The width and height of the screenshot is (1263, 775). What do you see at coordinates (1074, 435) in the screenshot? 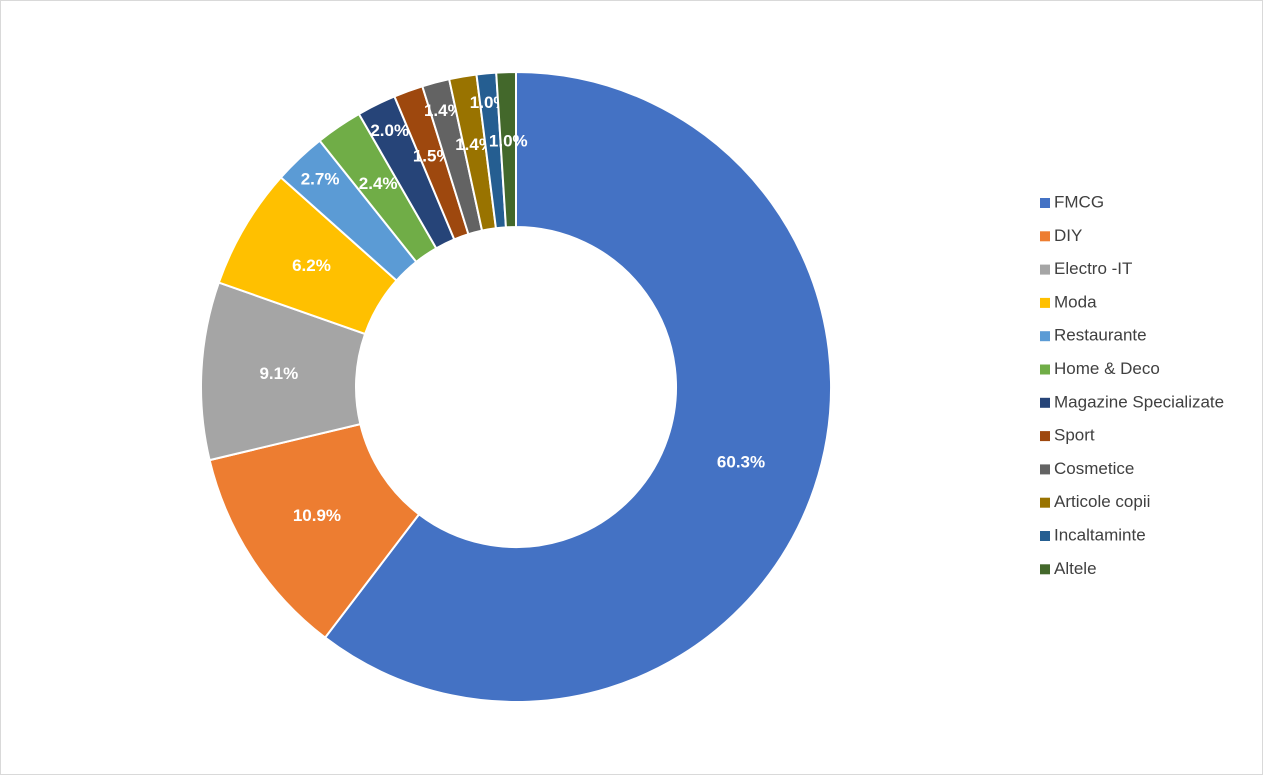
I see `legend-label: Sport` at bounding box center [1074, 435].